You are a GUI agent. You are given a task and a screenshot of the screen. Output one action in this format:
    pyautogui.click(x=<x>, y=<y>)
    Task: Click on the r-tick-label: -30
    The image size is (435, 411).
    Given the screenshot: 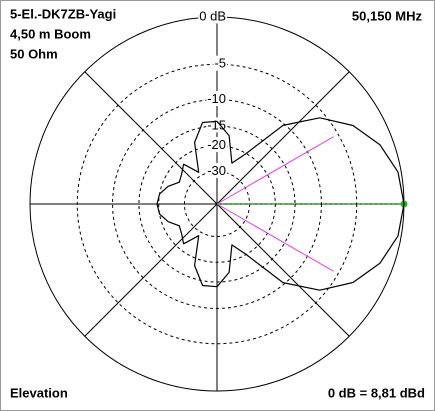 What is the action you would take?
    pyautogui.click(x=216, y=170)
    